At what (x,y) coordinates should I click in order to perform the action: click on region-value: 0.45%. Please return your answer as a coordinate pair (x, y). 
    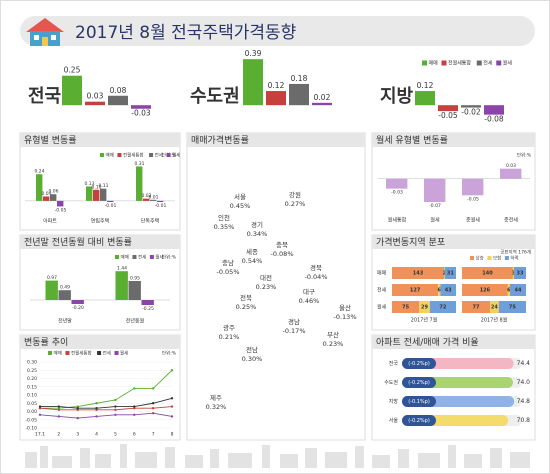
    Looking at the image, I should click on (240, 206).